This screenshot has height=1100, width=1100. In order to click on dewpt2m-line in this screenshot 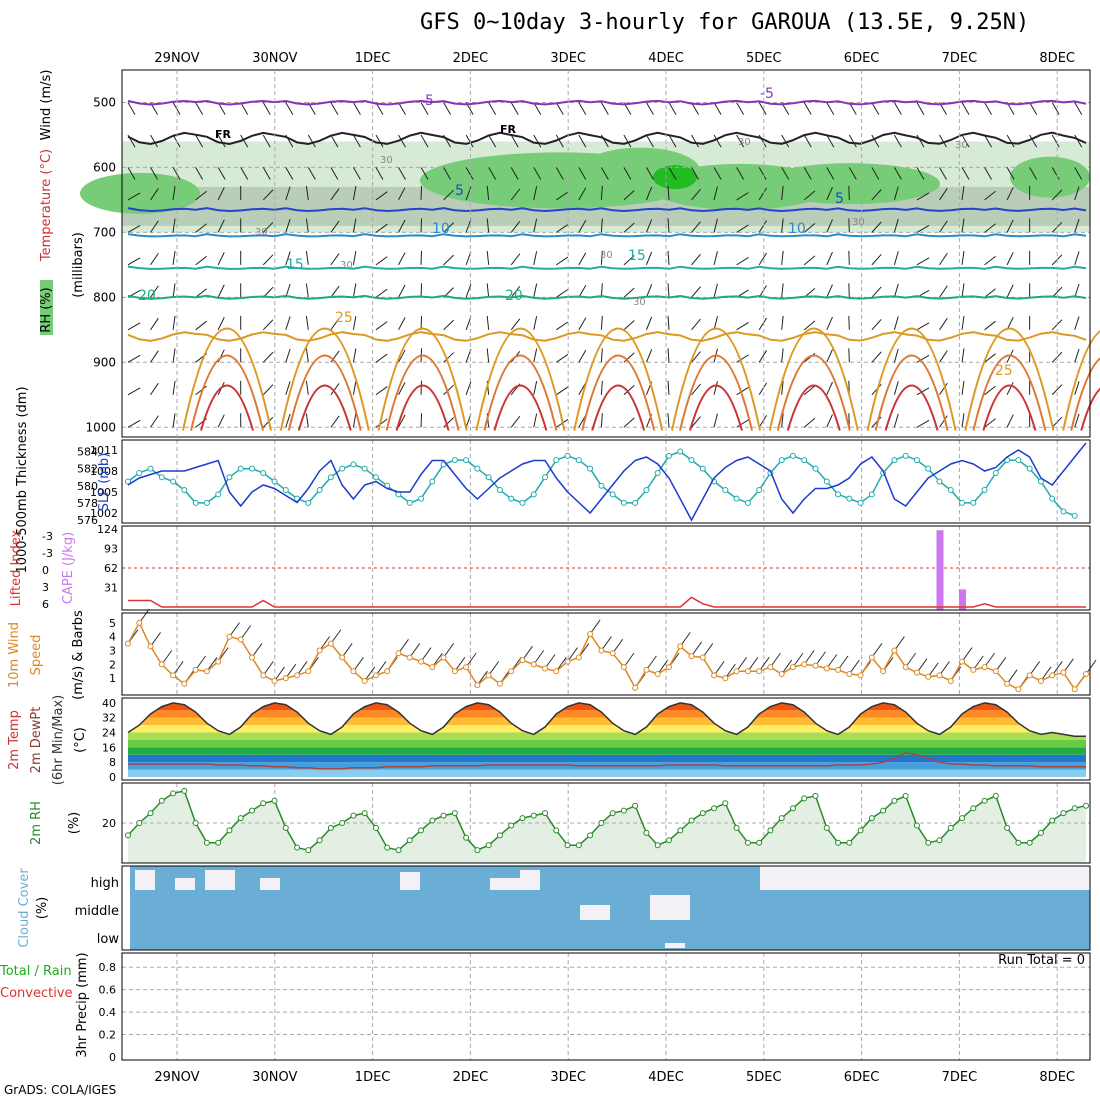, I will do `click(607, 761)`.